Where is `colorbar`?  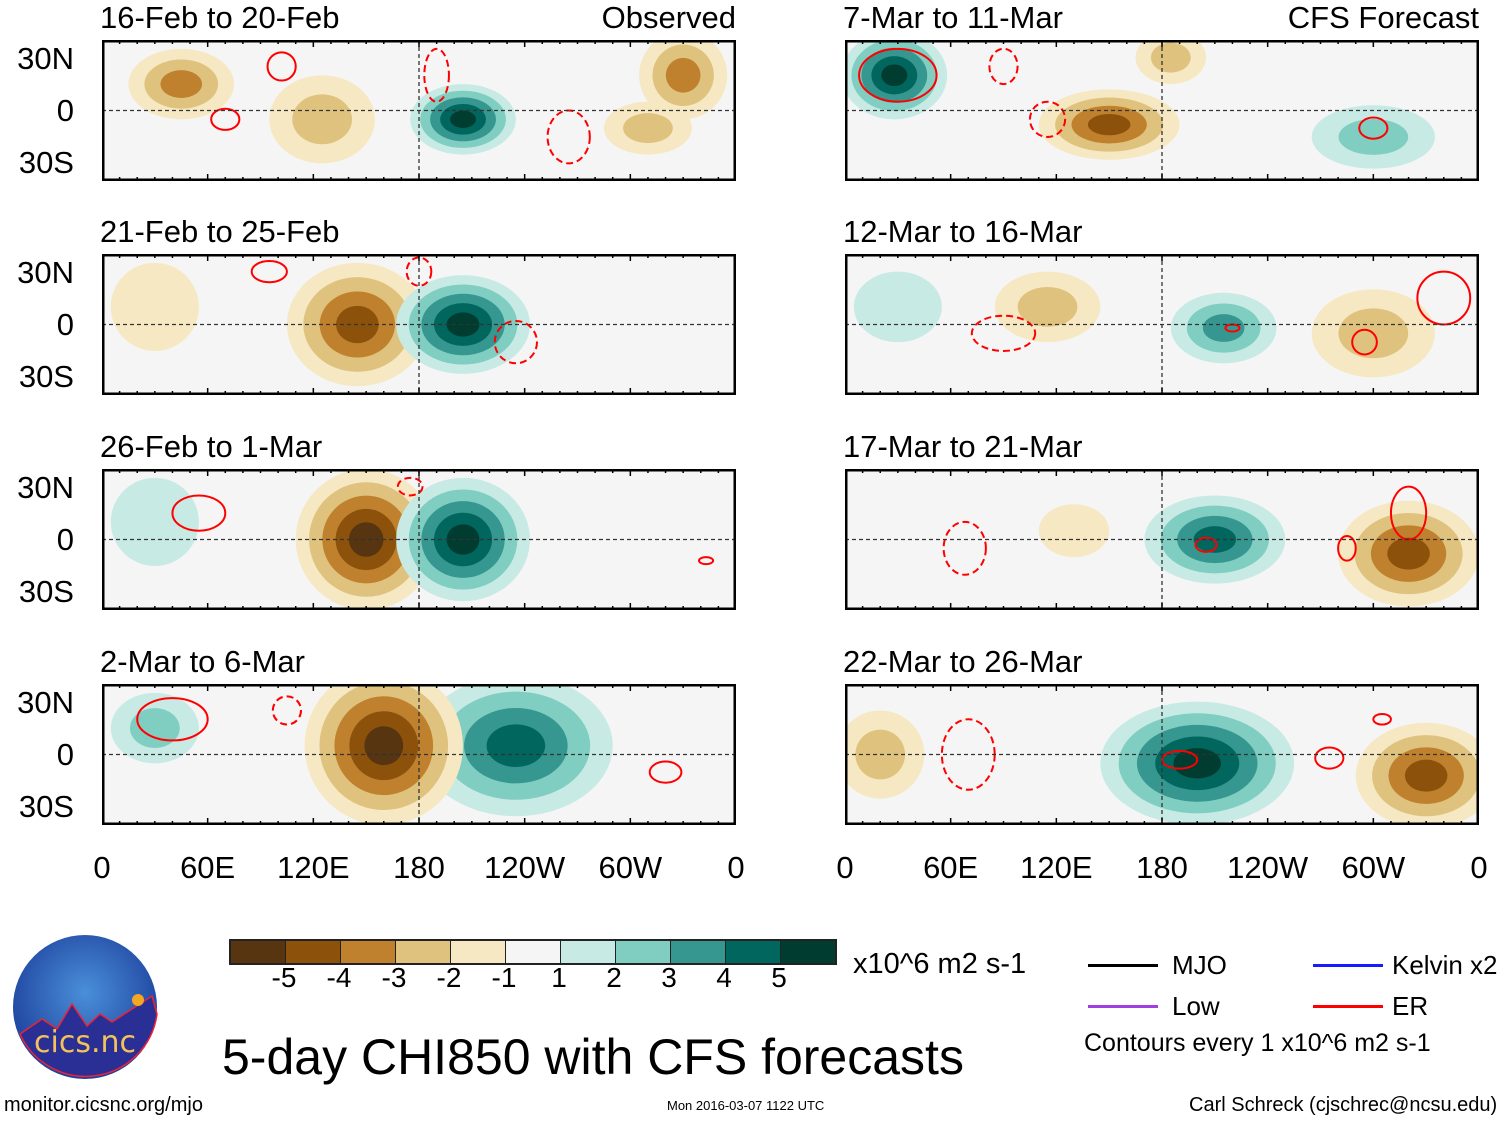
colorbar is located at coordinates (533, 952).